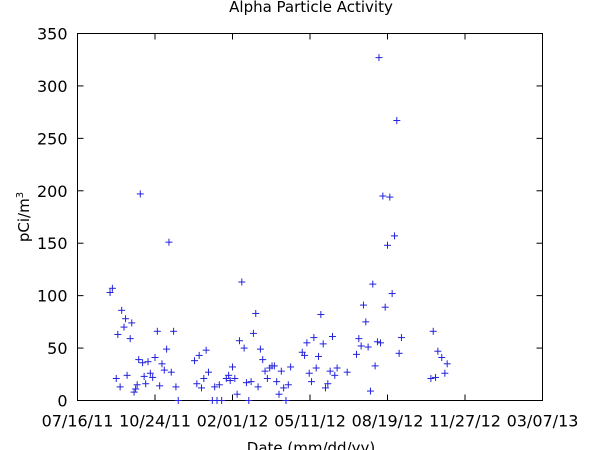 Image resolution: width=600 pixels, height=450 pixels. What do you see at coordinates (52, 191) in the screenshot?
I see `y-tick-label: 200` at bounding box center [52, 191].